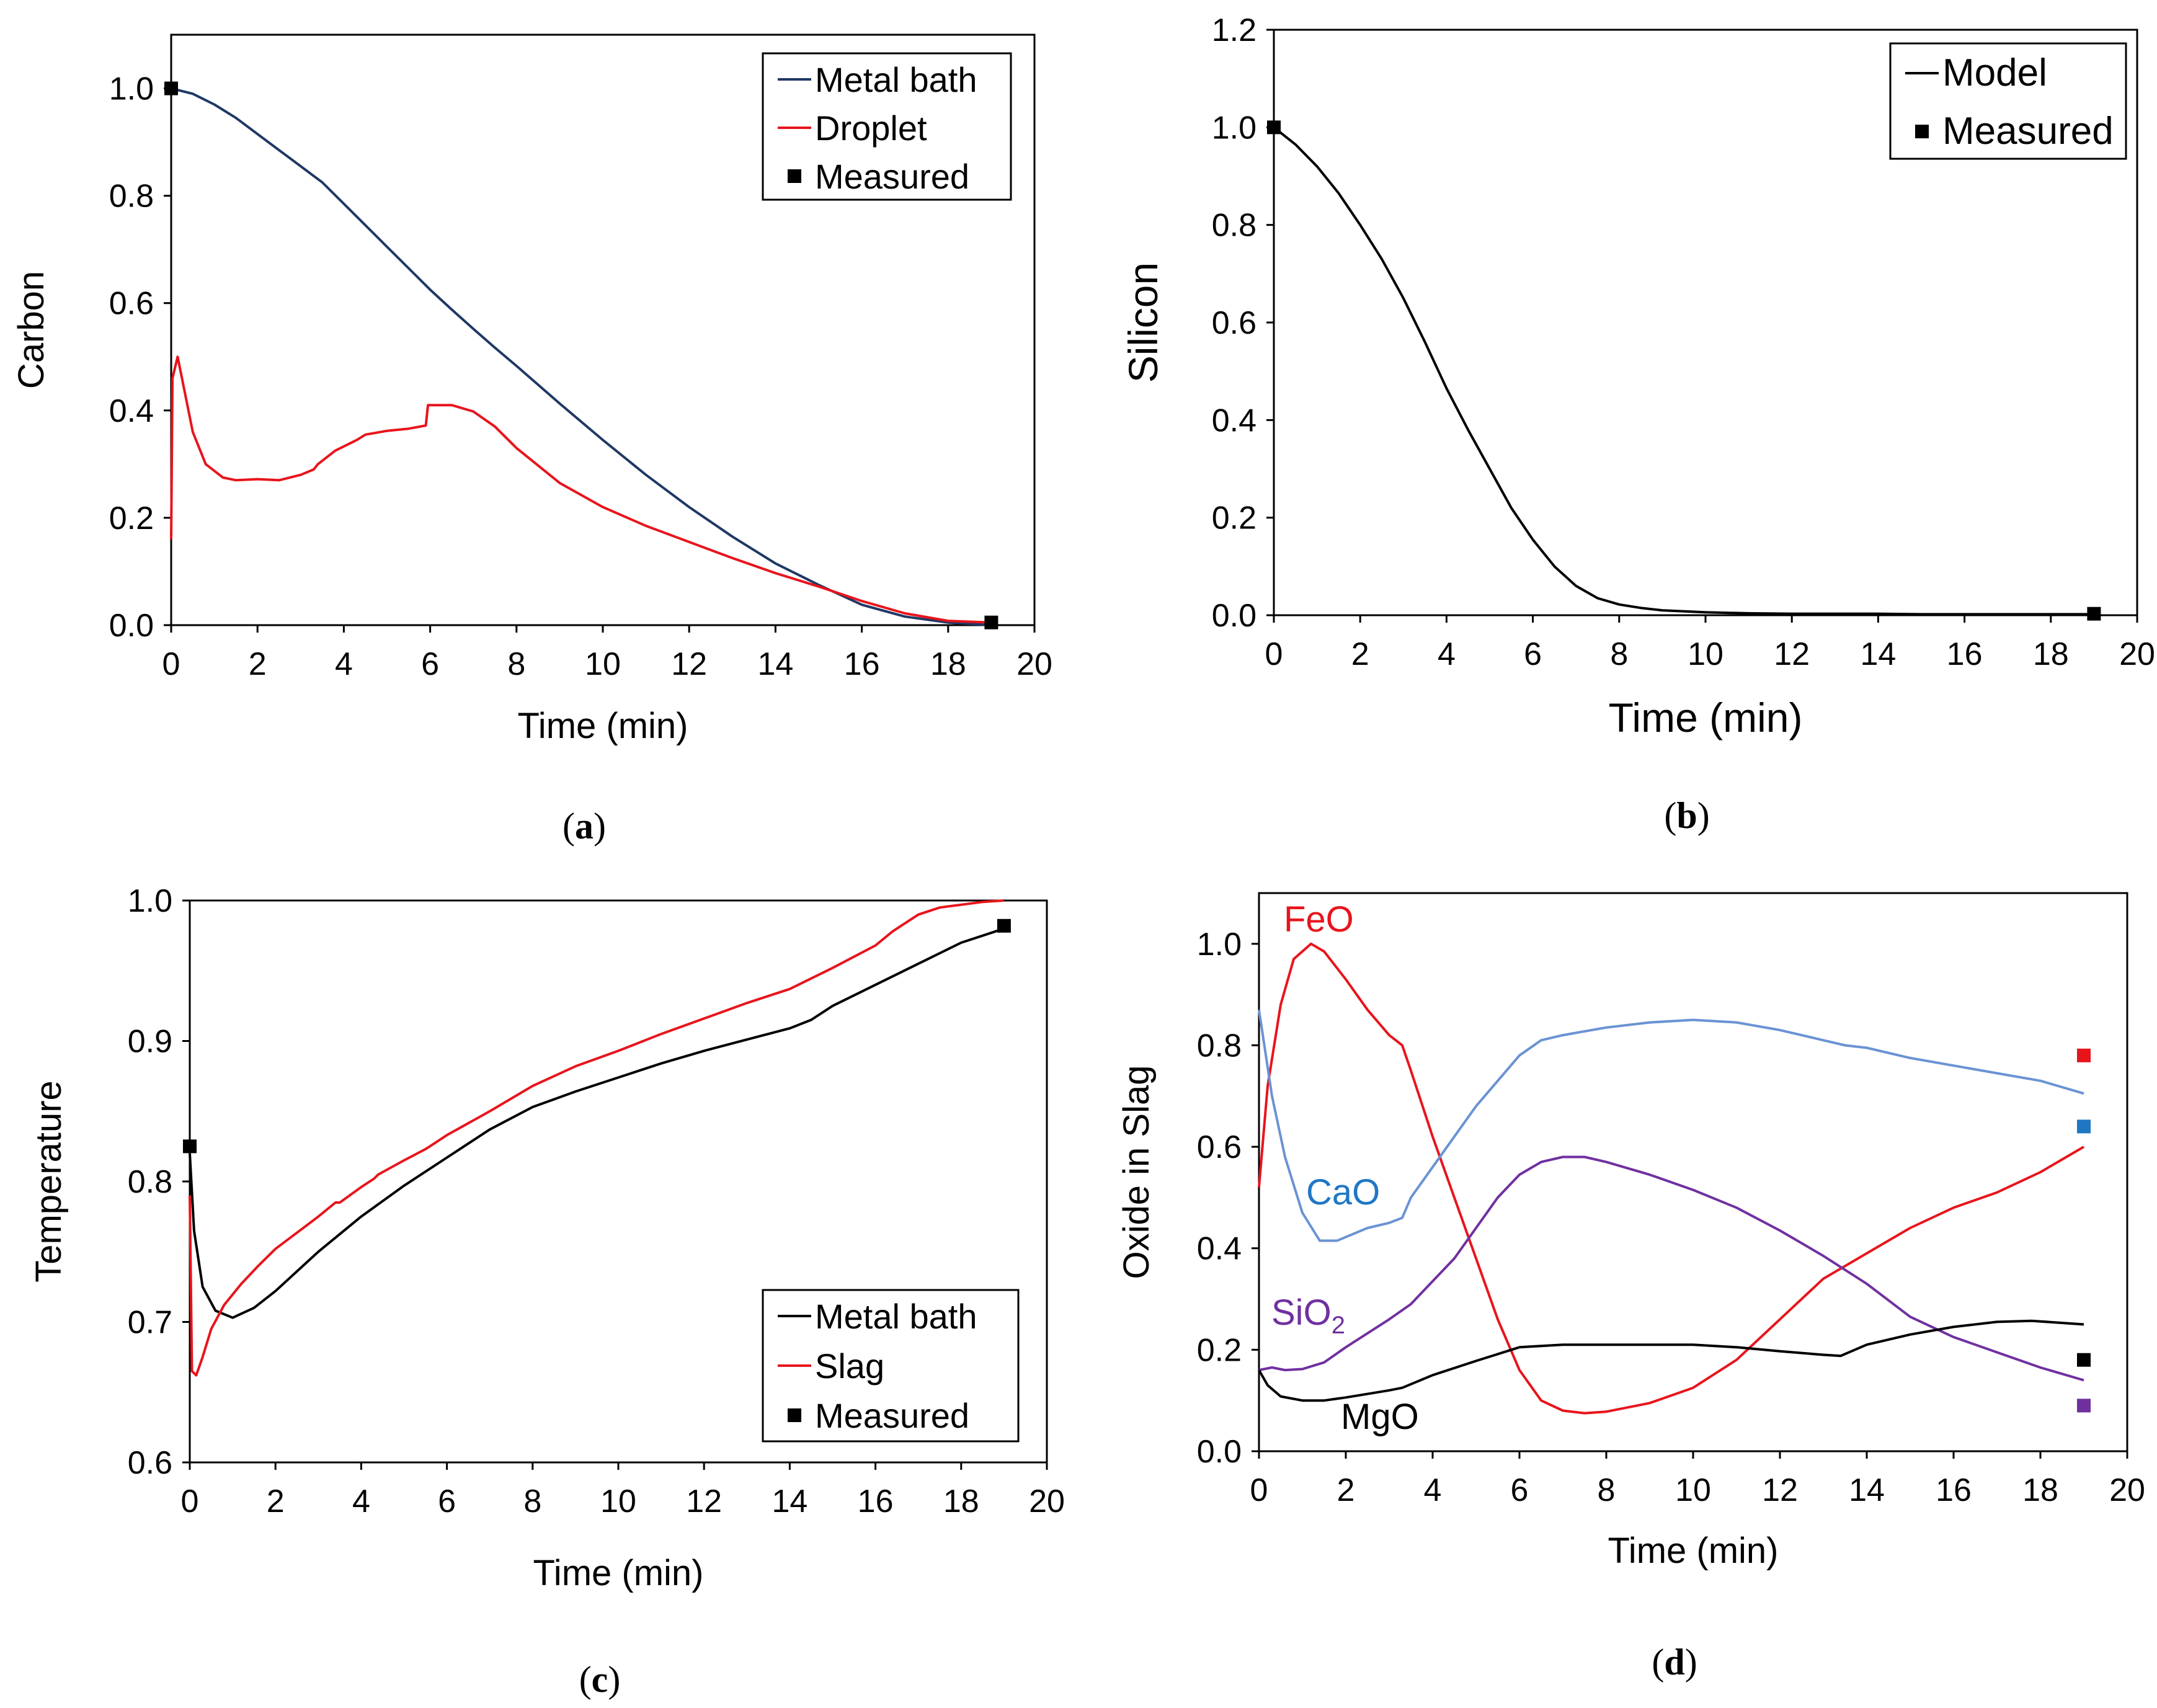  Describe the element at coordinates (1671, 1125) in the screenshot. I see `series-line-cao` at that location.